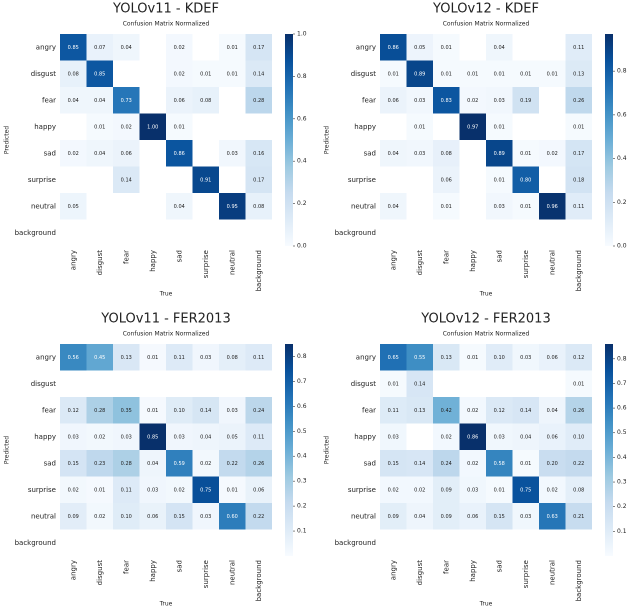 This screenshot has width=640, height=612. I want to click on cell-label: 0.15, so click(393, 464).